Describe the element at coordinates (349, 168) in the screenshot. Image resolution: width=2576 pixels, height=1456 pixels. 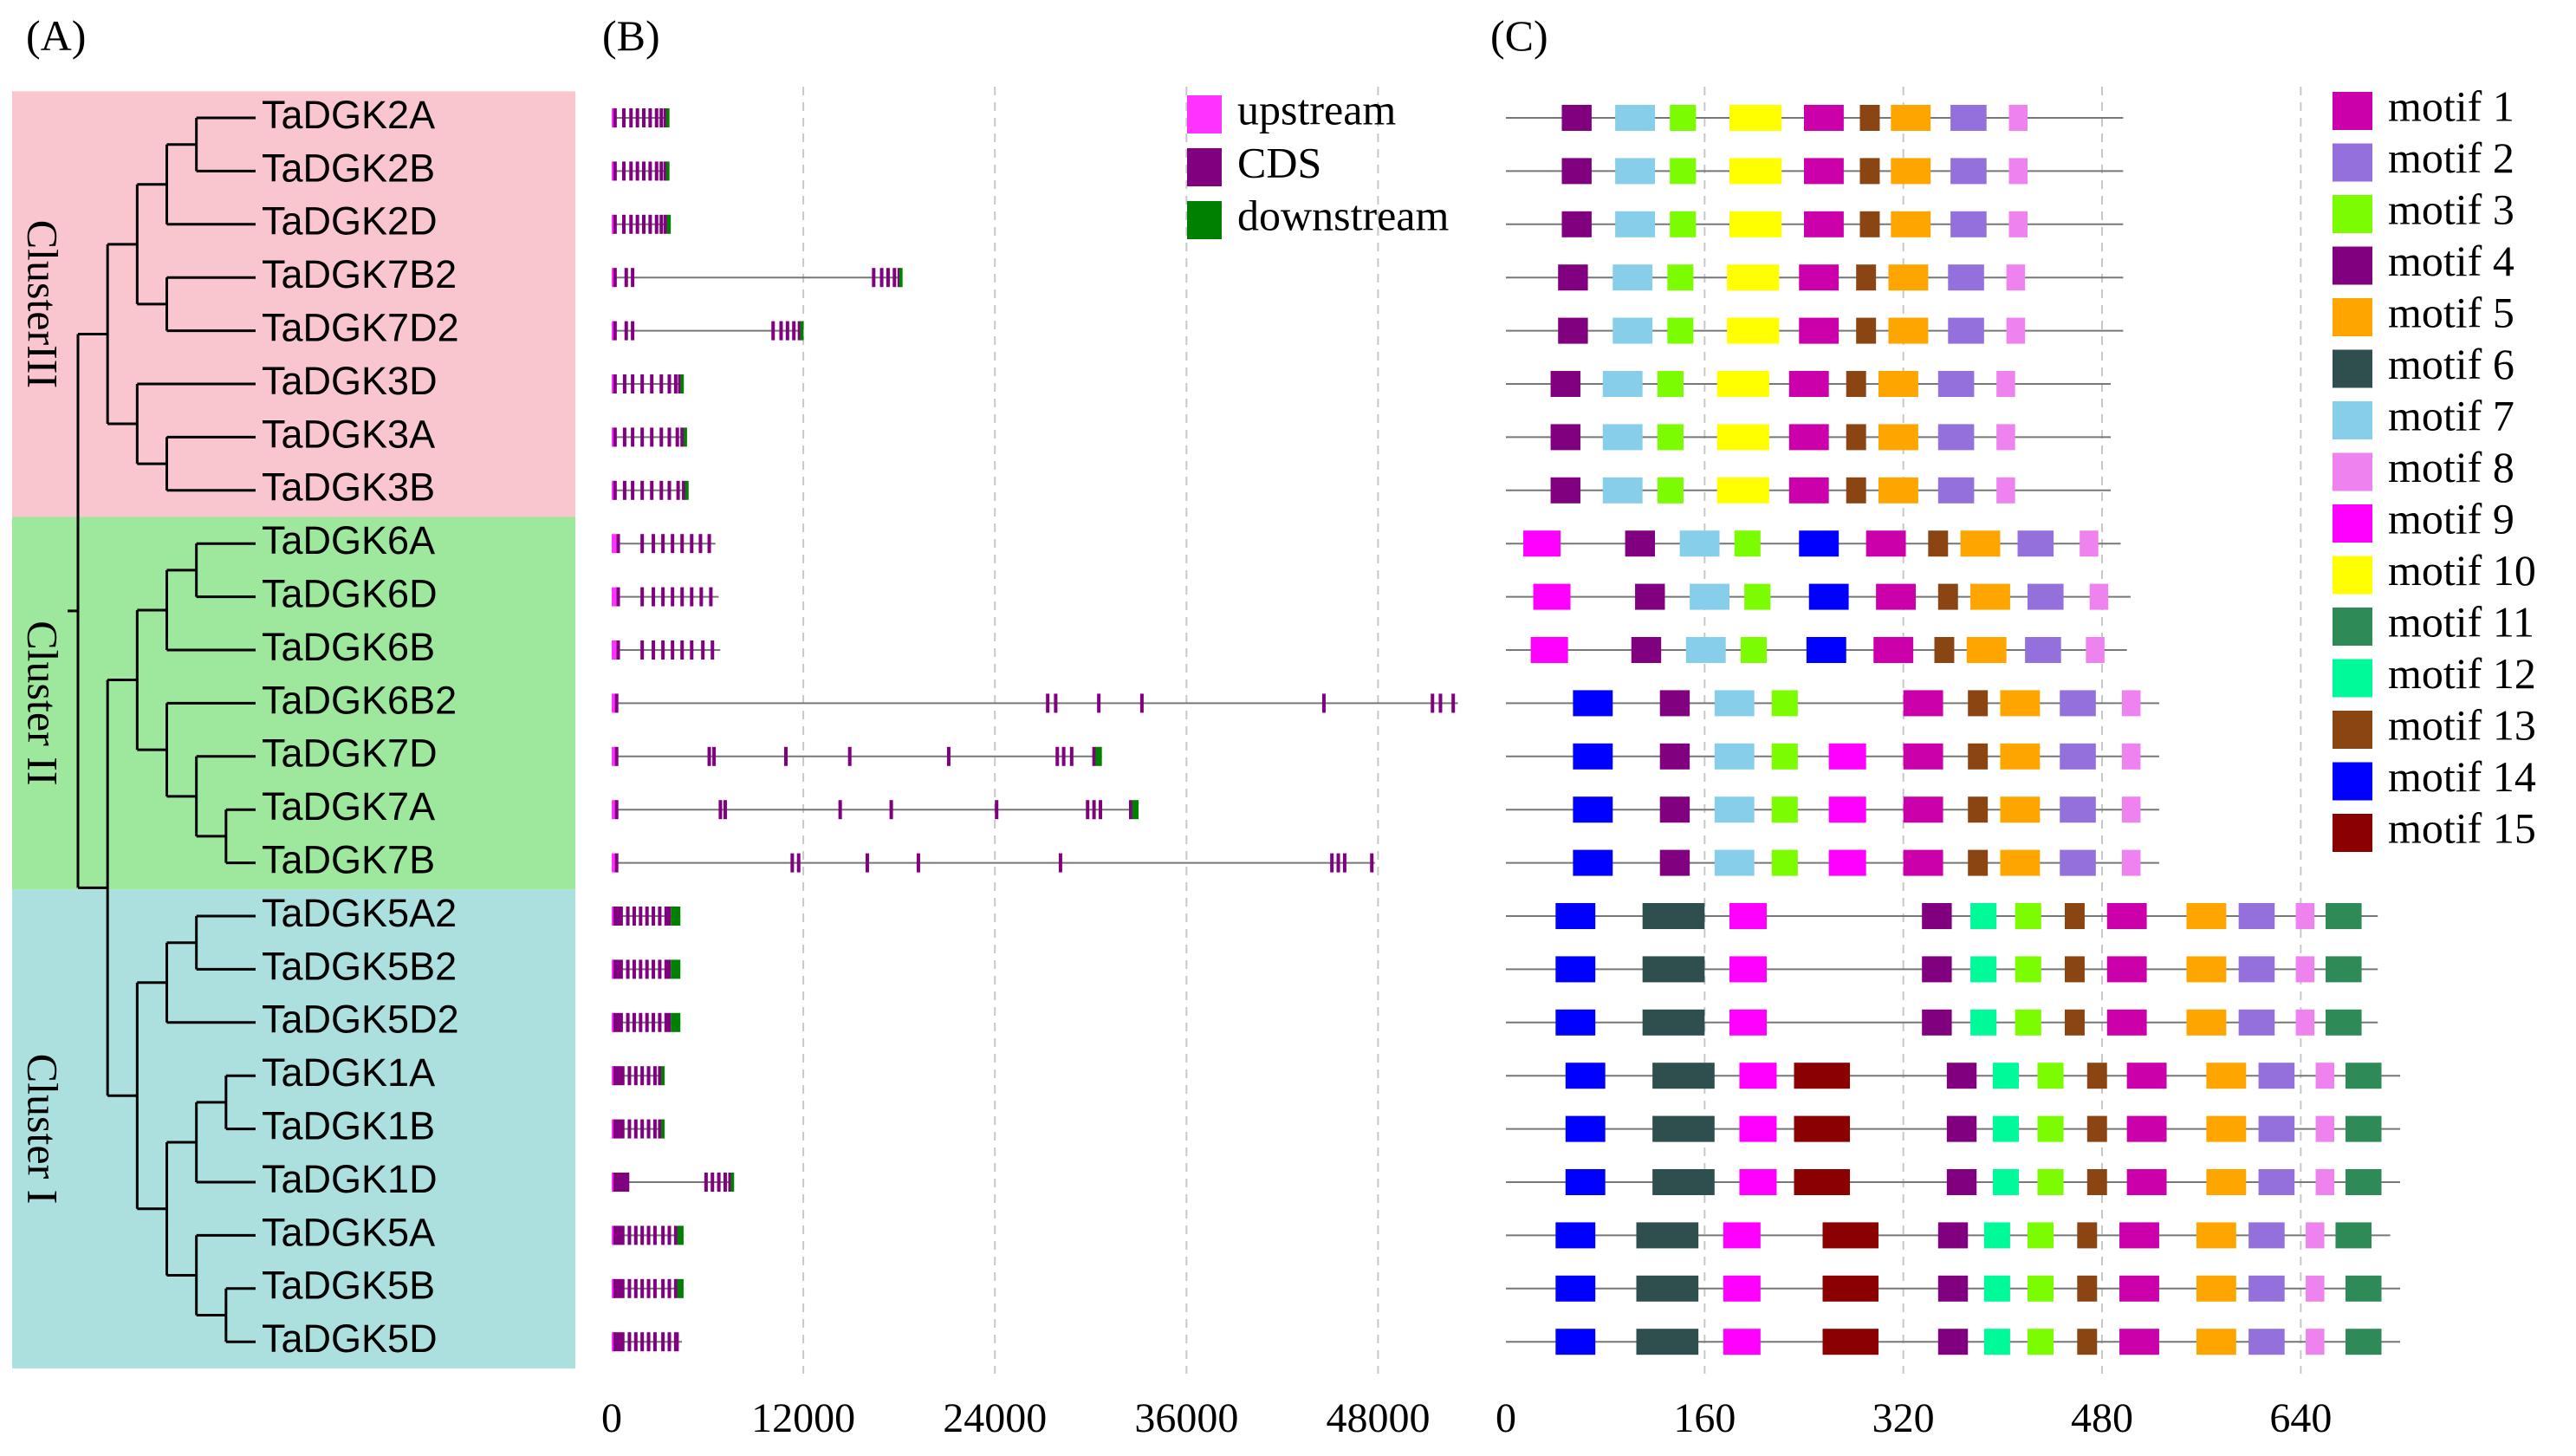
I see `gene-label: TaDGK2B` at that location.